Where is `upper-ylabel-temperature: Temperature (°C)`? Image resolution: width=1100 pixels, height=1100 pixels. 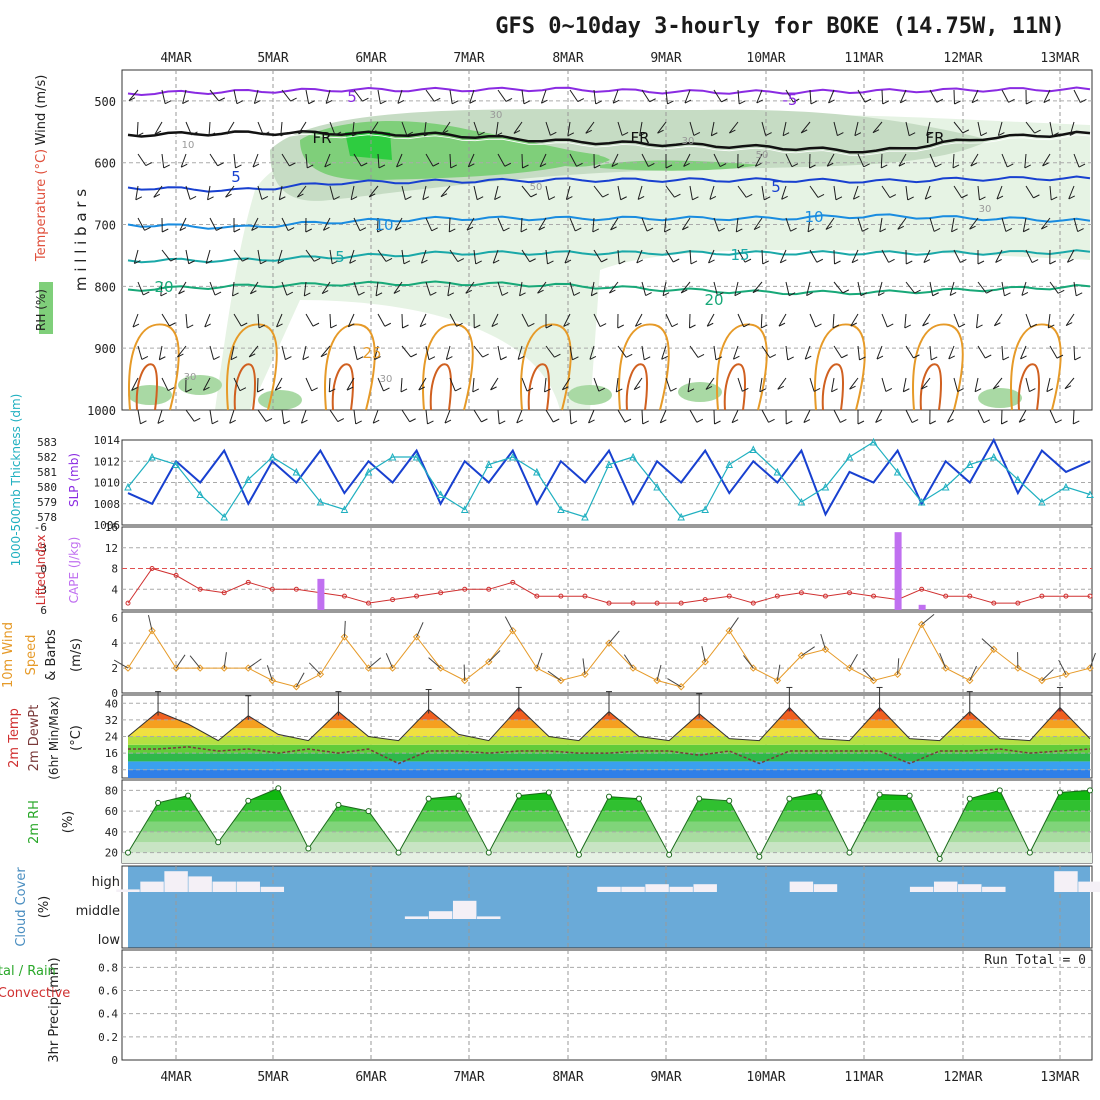
upper-ylabel-temperature: Temperature (°C) is located at coordinates (41, 205).